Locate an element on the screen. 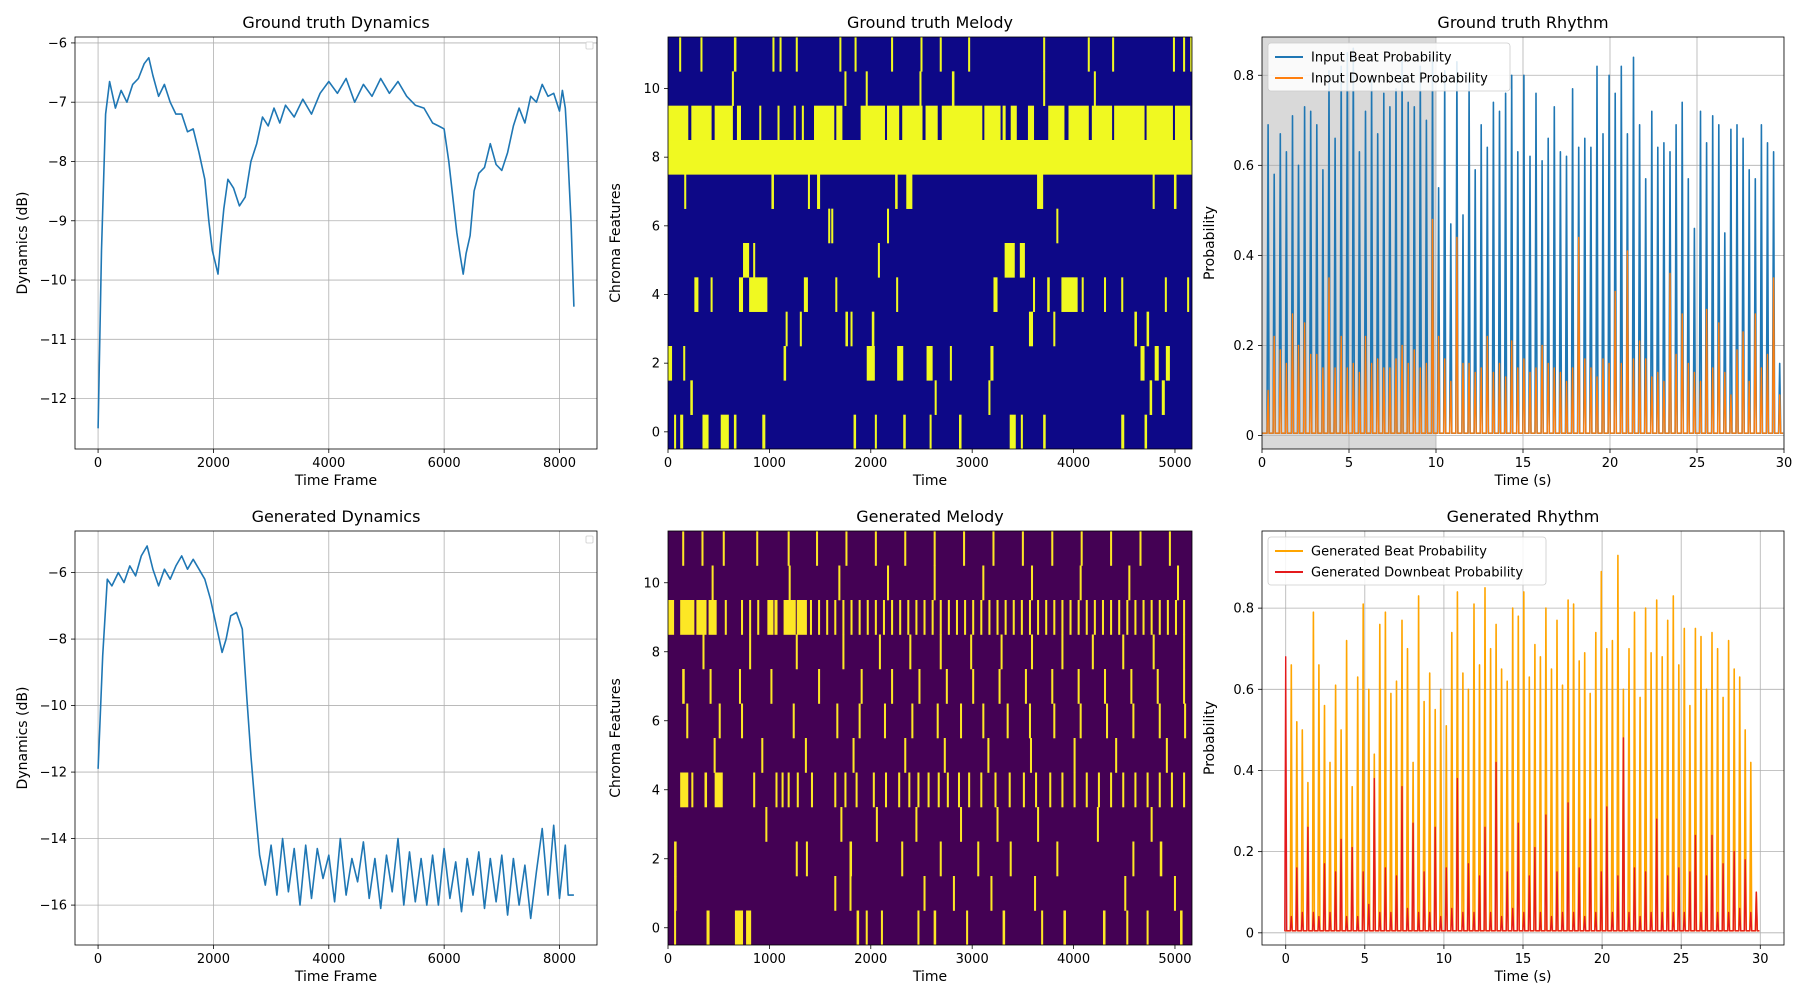 The image size is (1800, 1000). x-tick-label: 1000 is located at coordinates (769, 959).